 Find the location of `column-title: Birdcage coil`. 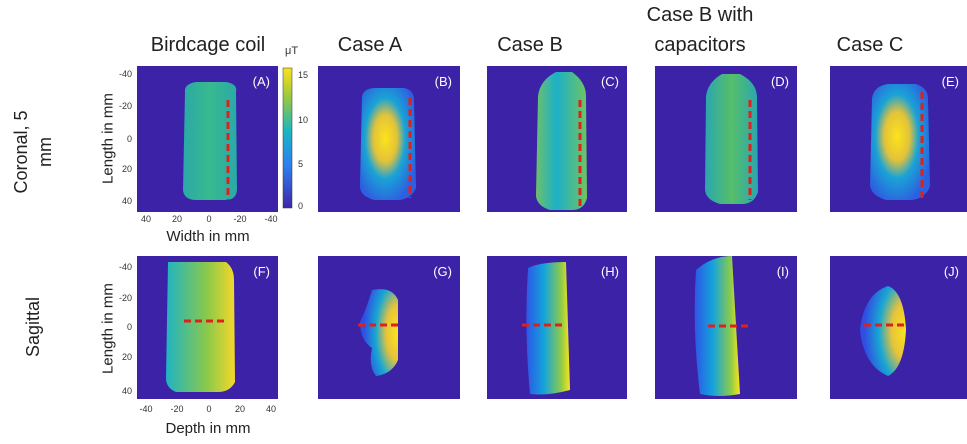

column-title: Birdcage coil is located at coordinates (208, 45).